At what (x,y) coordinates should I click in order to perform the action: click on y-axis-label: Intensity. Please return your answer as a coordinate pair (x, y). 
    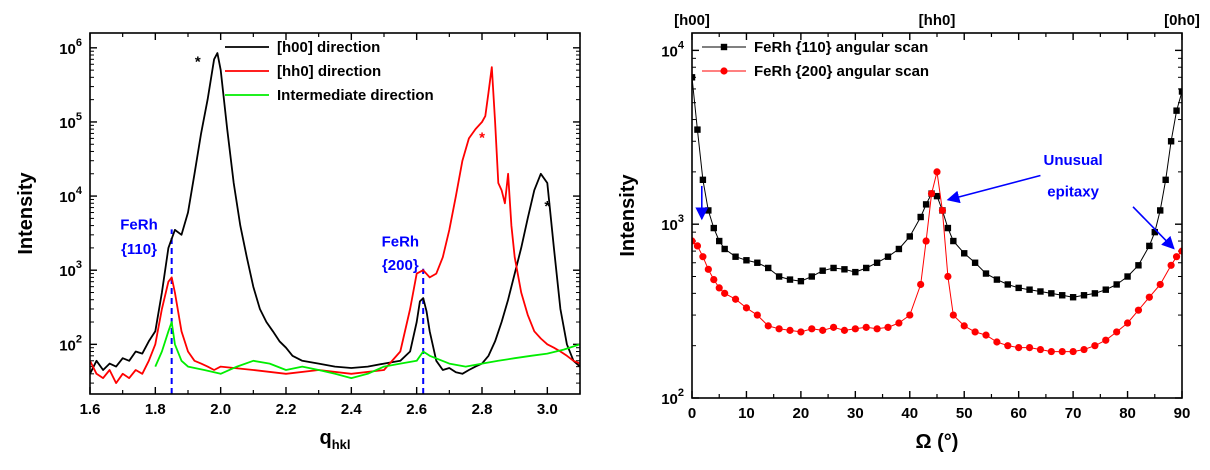
    Looking at the image, I should click on (26, 213).